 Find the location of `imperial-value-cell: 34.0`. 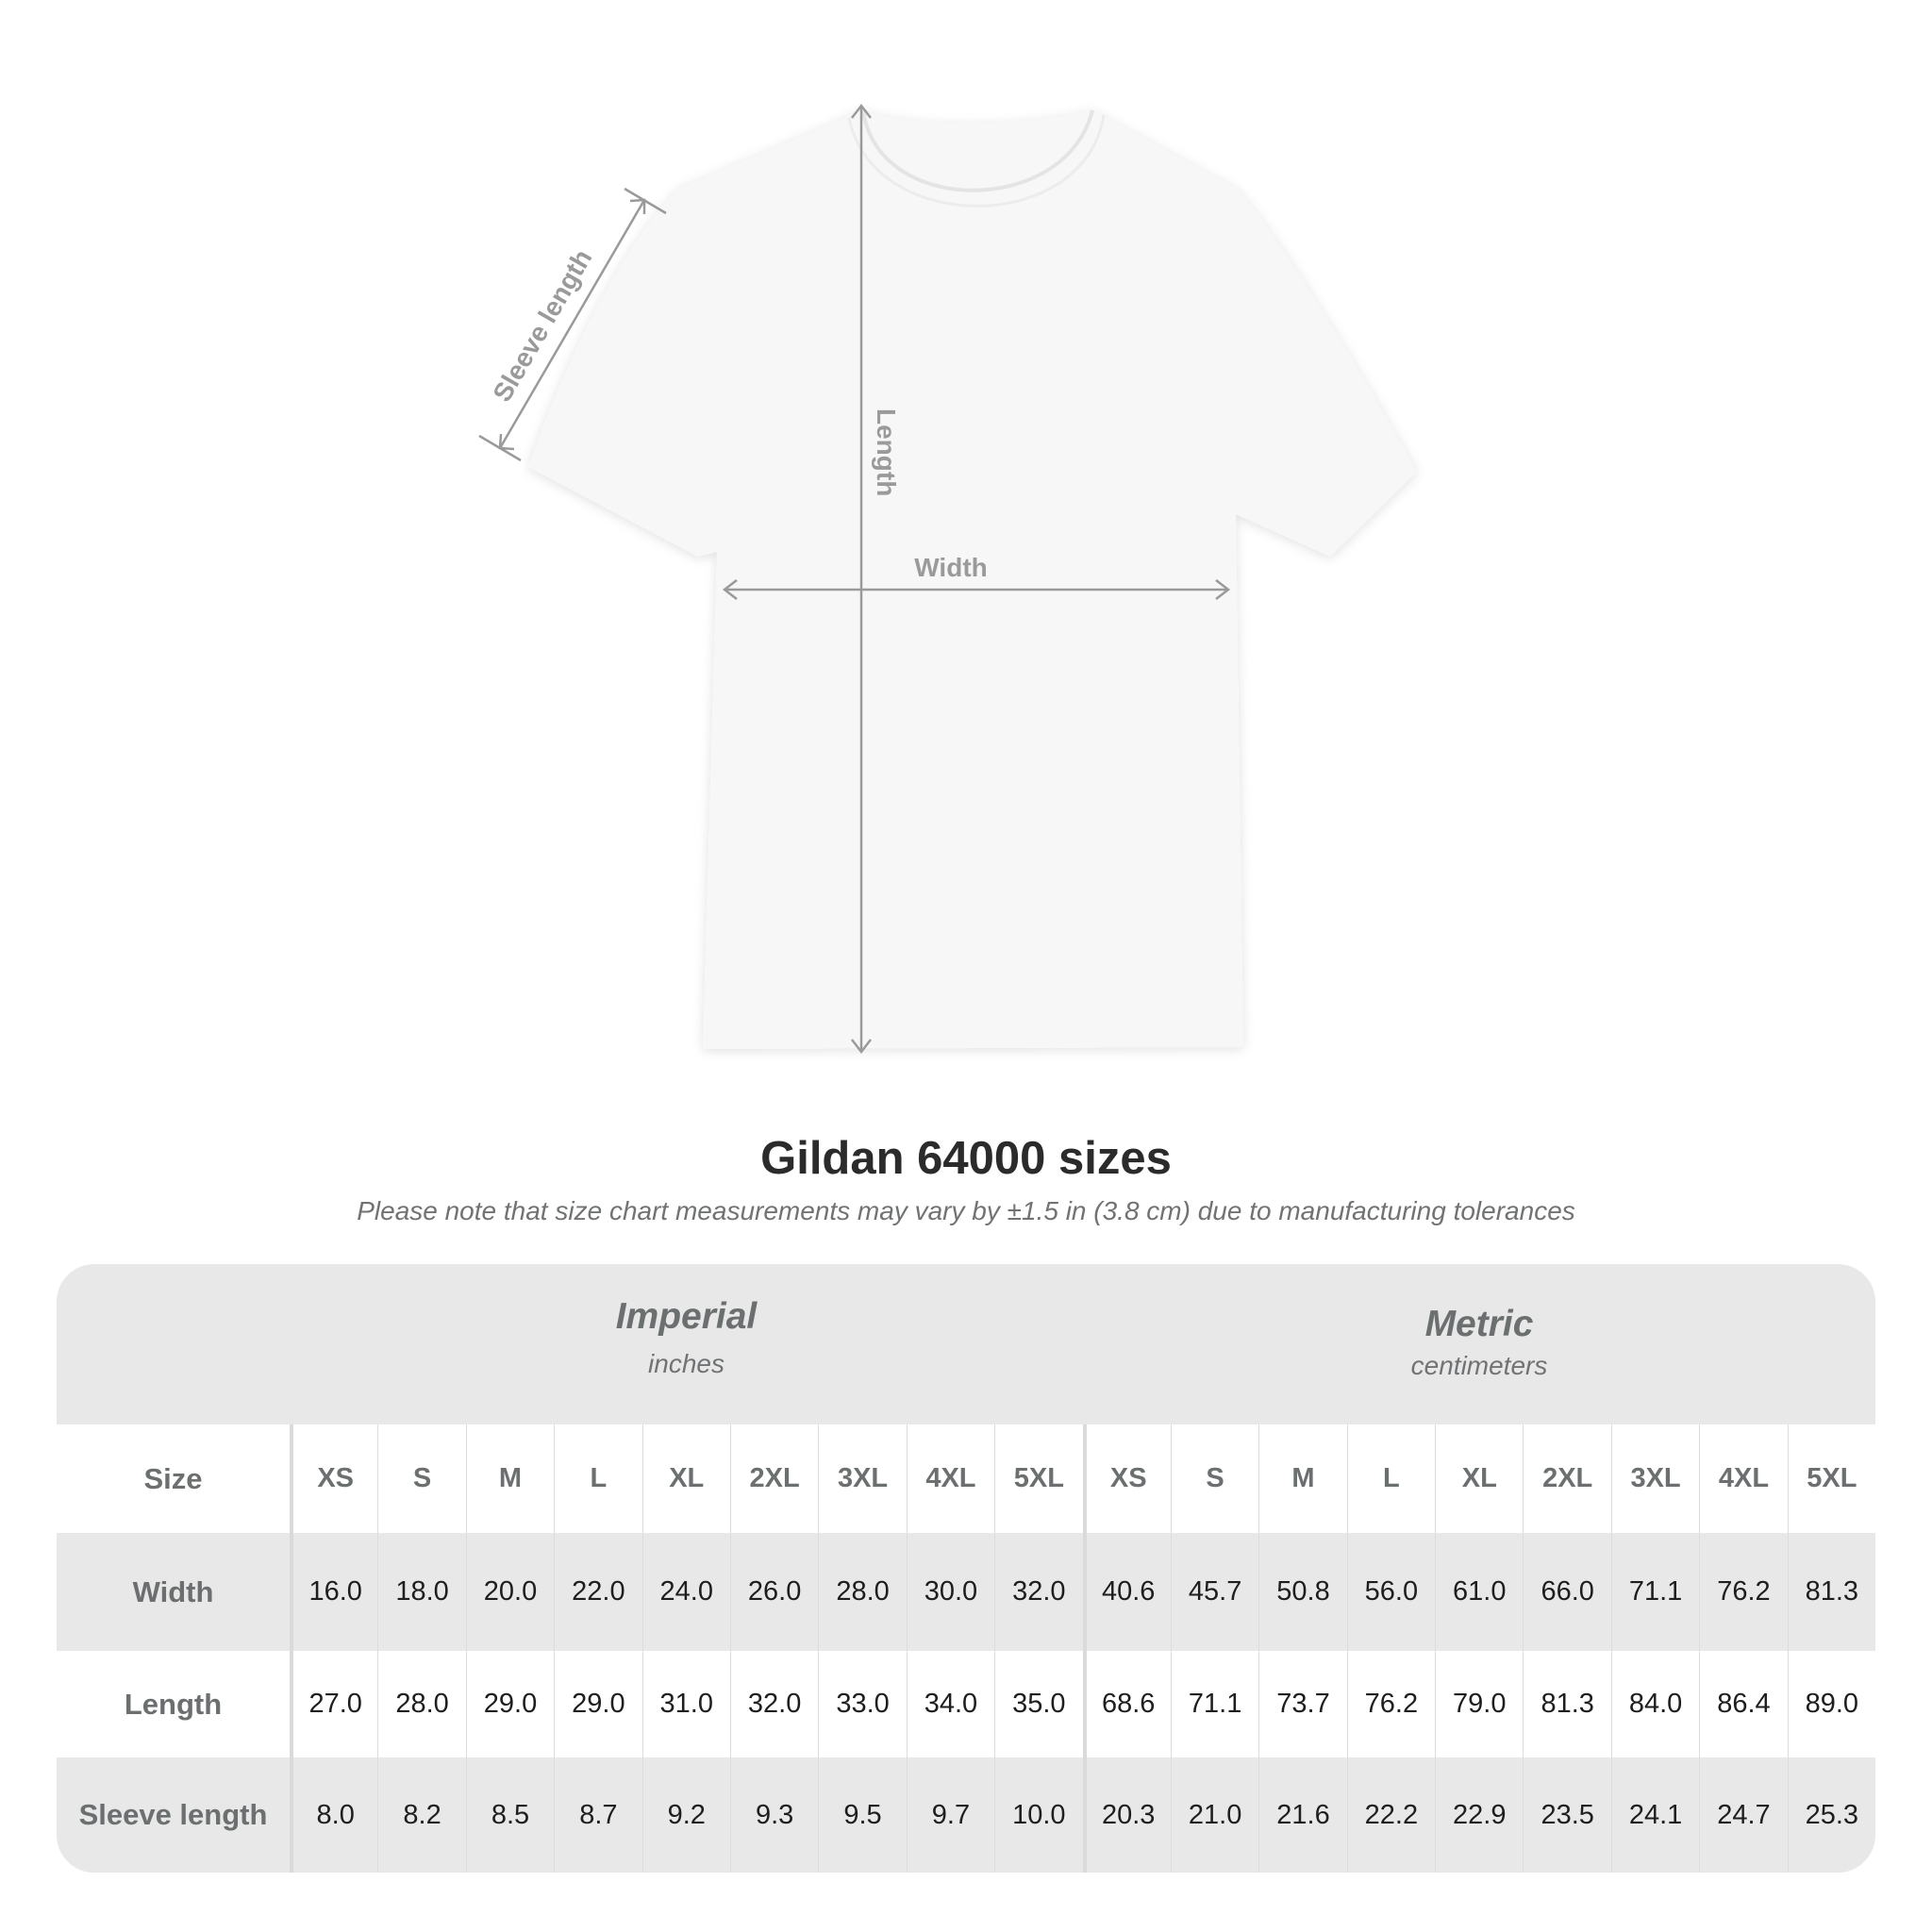

imperial-value-cell: 34.0 is located at coordinates (950, 1704).